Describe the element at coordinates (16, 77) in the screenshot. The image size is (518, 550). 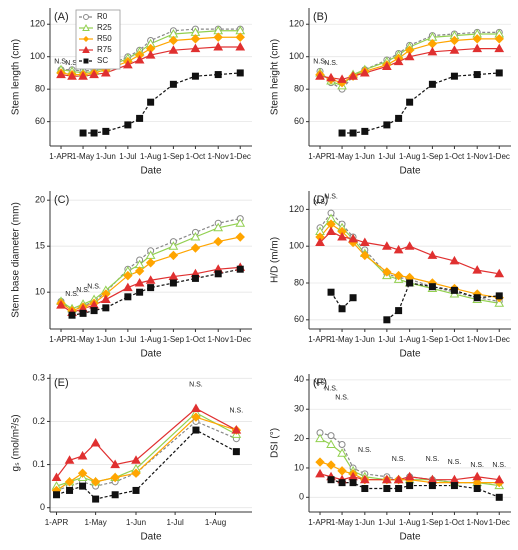
I see `y-axis-title: Stem length (cm)` at that location.